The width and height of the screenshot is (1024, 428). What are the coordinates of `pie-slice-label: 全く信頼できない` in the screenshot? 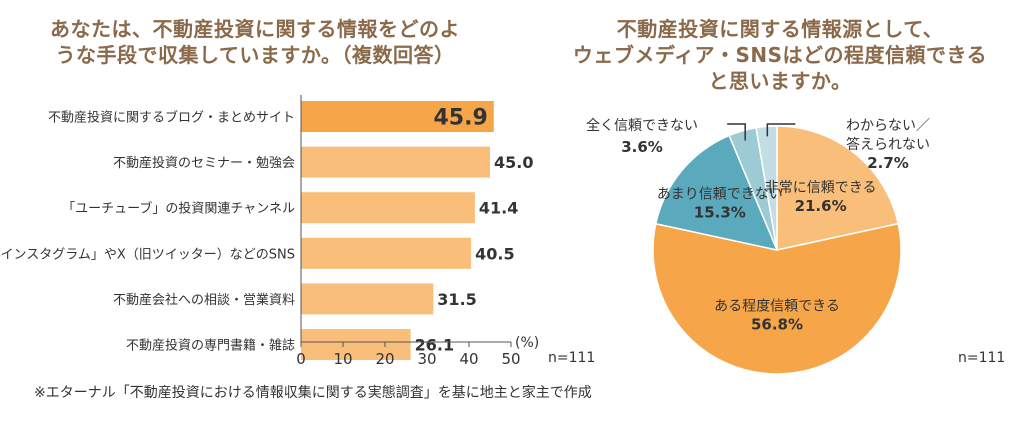 It's located at (642, 125).